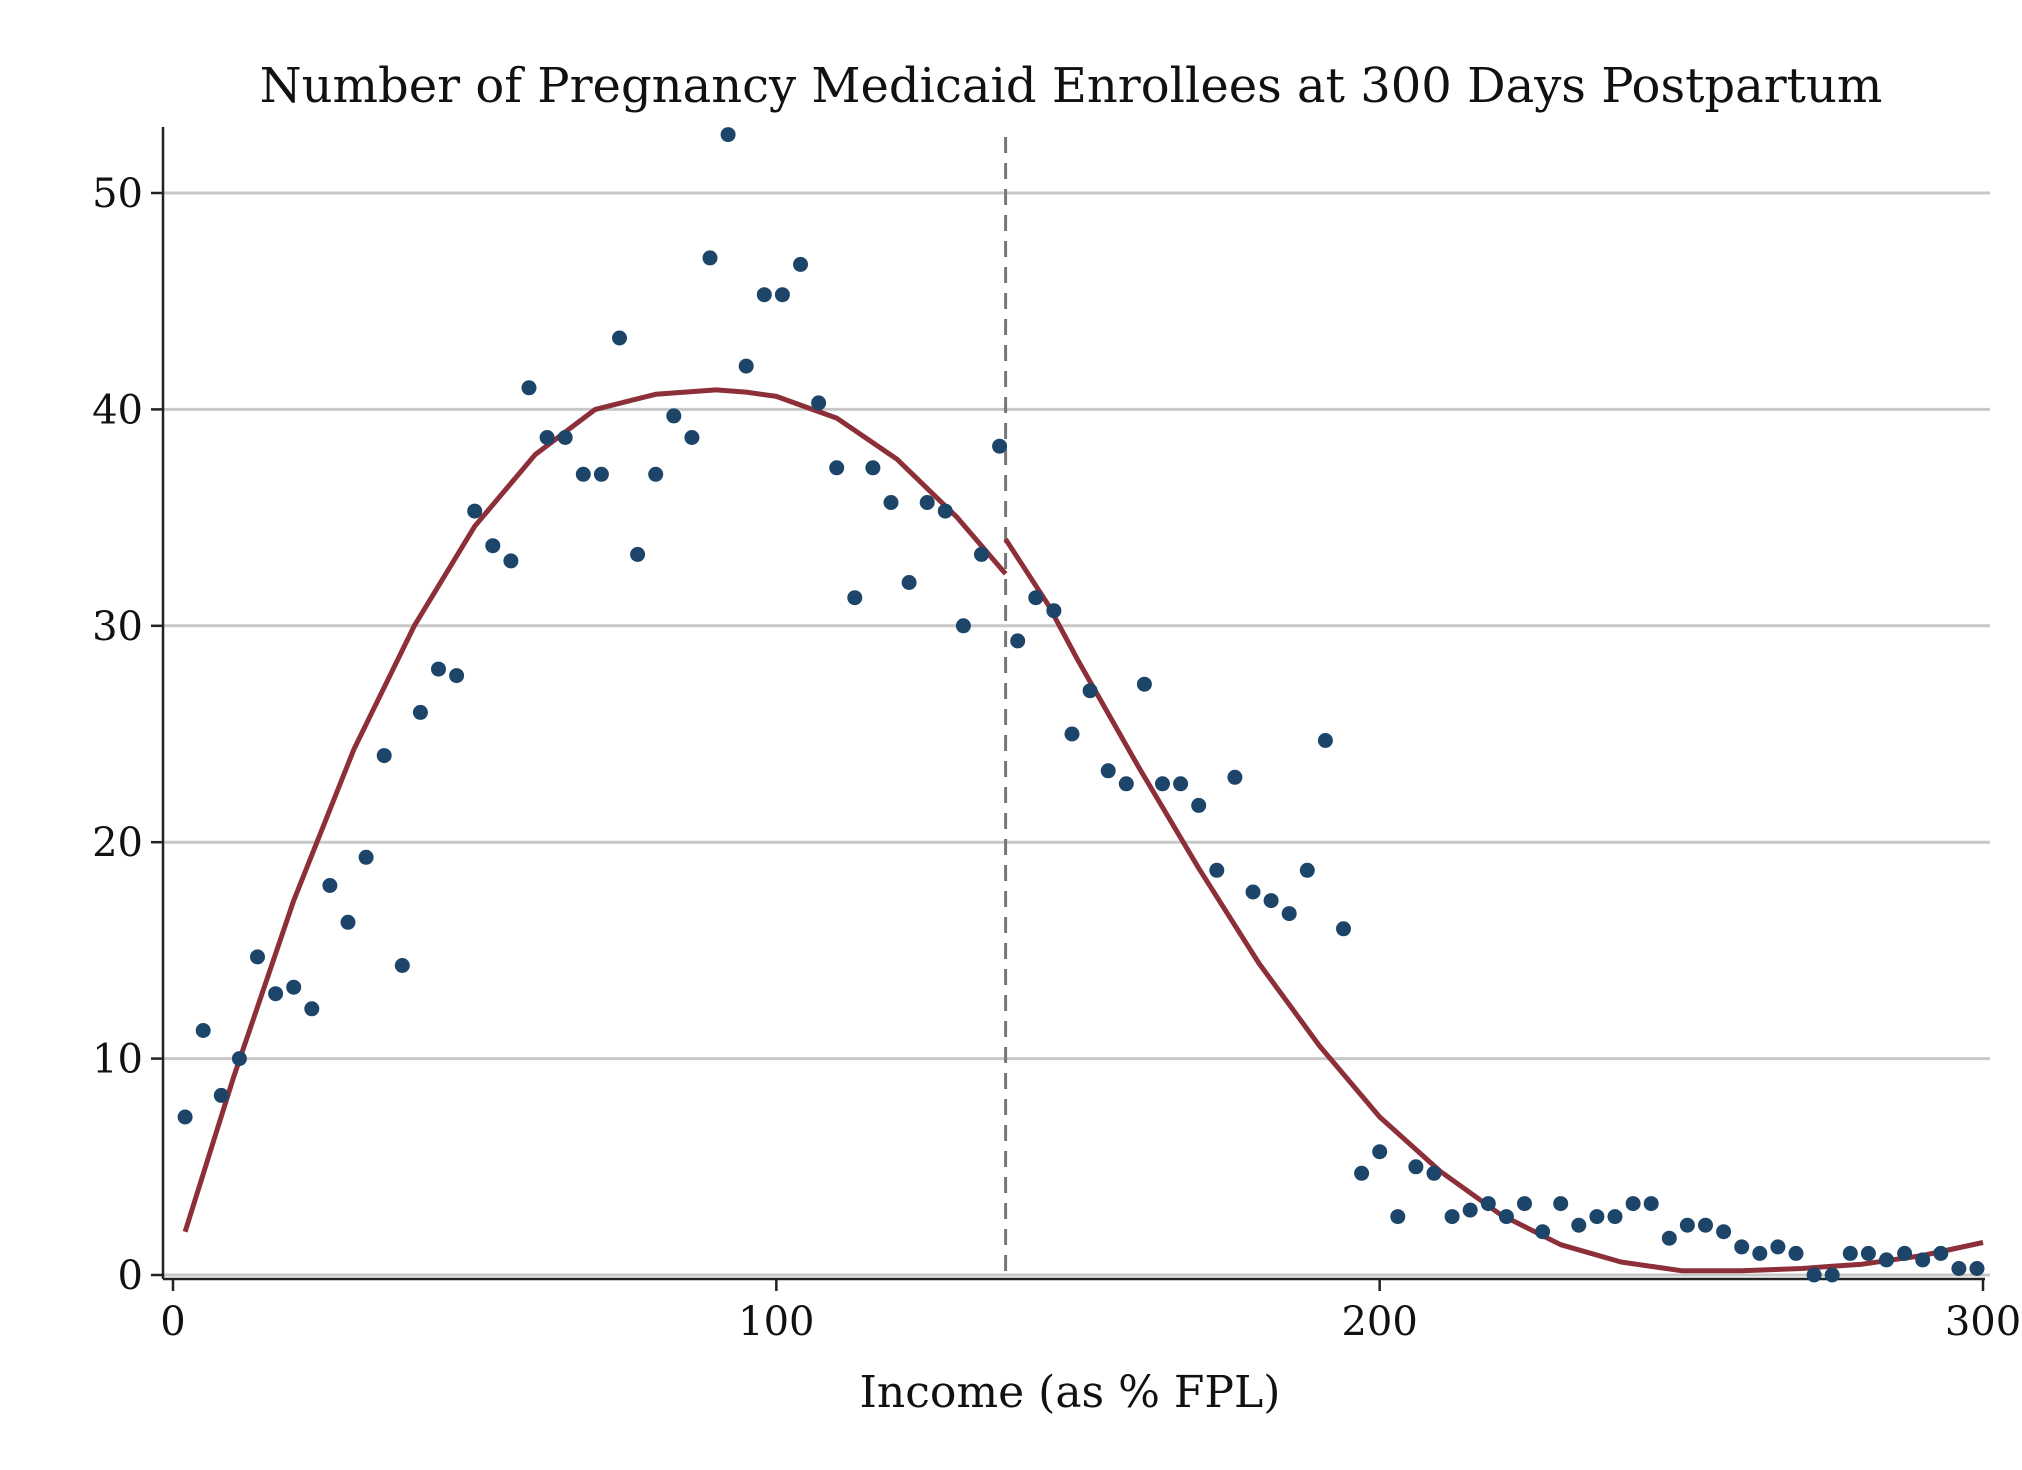 Image resolution: width=2022 pixels, height=1470 pixels. I want to click on x-tick-label: 100, so click(776, 1322).